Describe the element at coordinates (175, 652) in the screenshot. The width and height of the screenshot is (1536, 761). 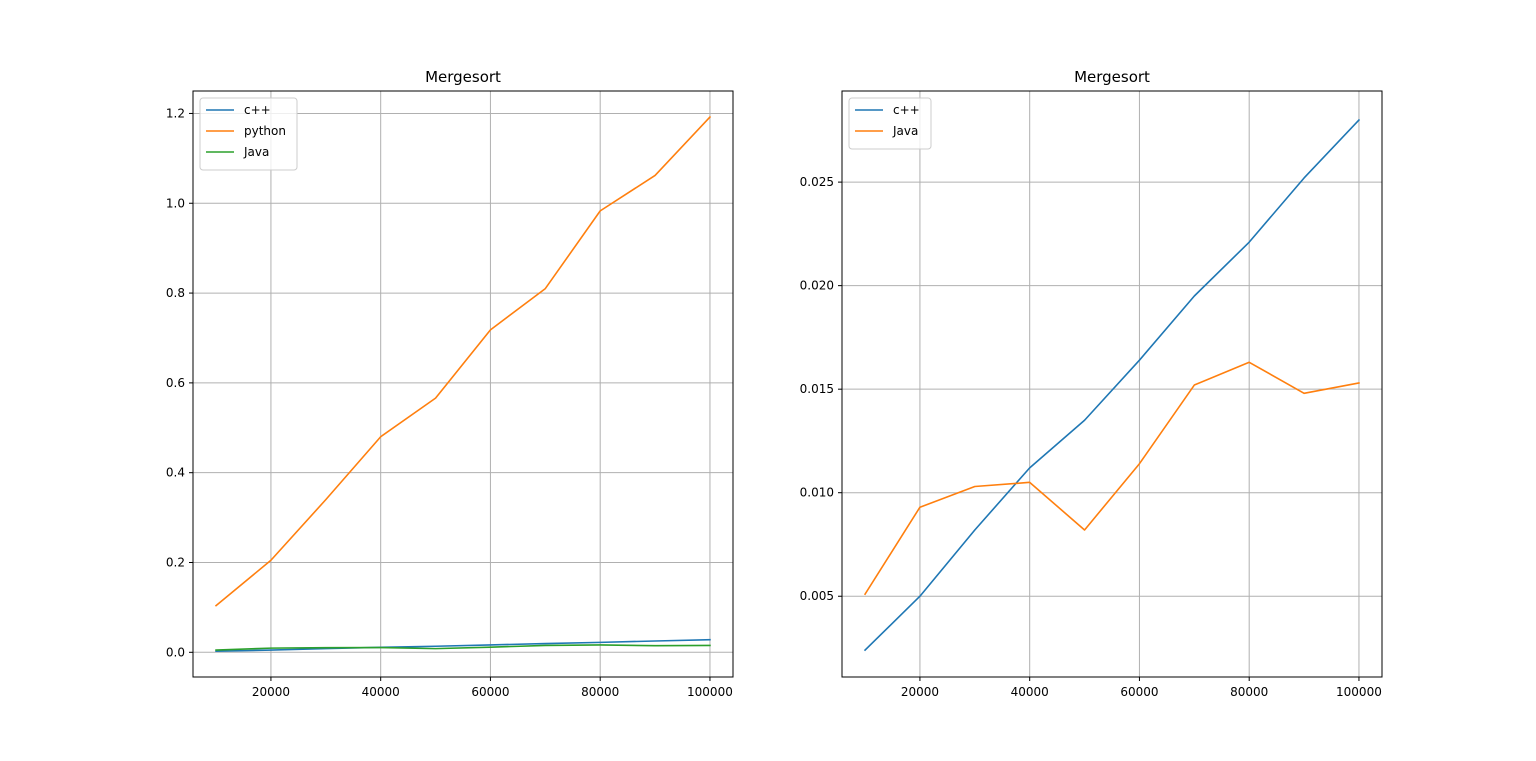
I see `y-tick-label: 0.0` at that location.